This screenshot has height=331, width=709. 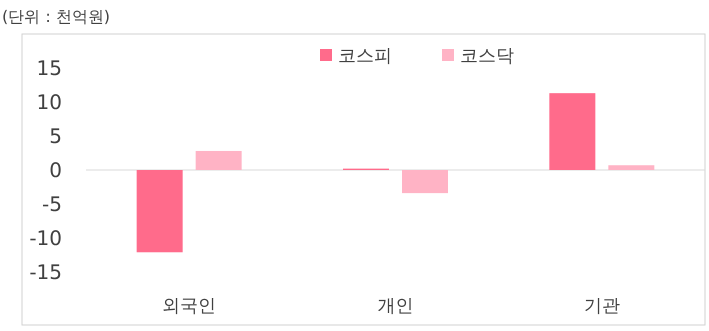 I want to click on y-tick-label: 15, so click(x=49, y=68).